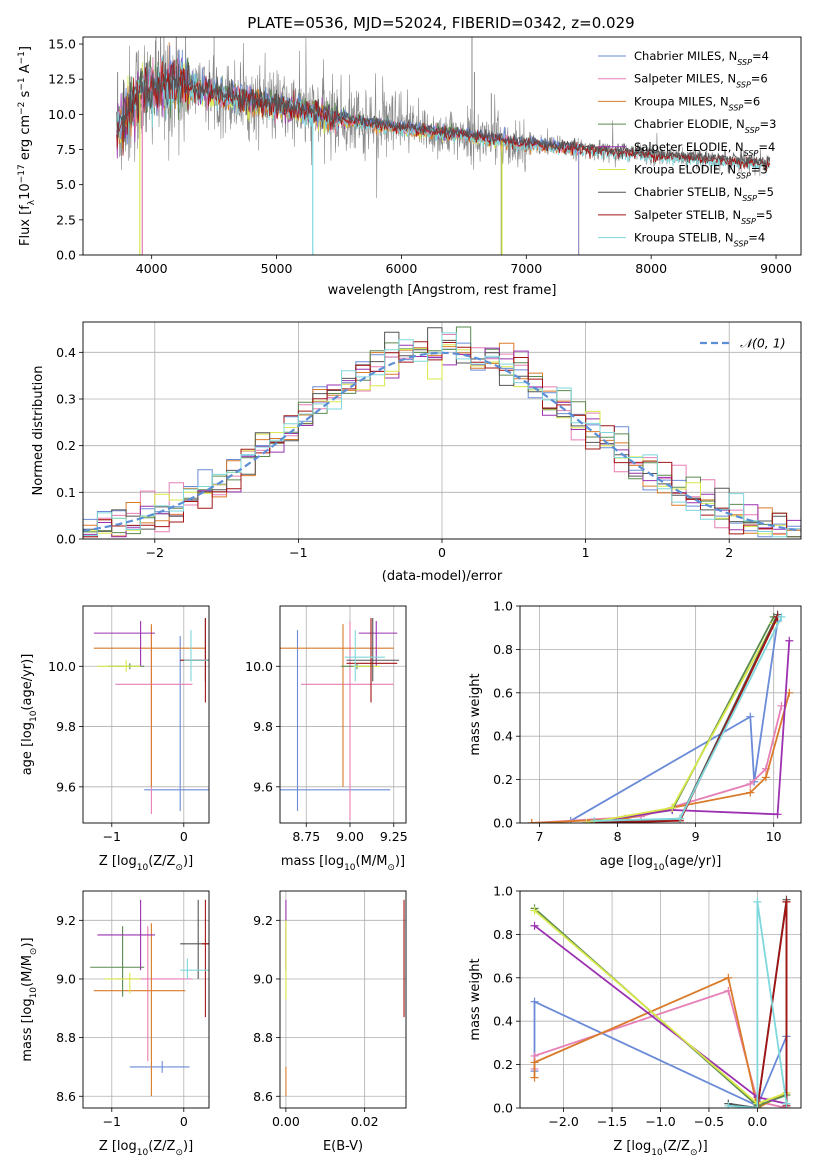 The width and height of the screenshot is (819, 1170). I want to click on x-tick-label: 9, so click(696, 836).